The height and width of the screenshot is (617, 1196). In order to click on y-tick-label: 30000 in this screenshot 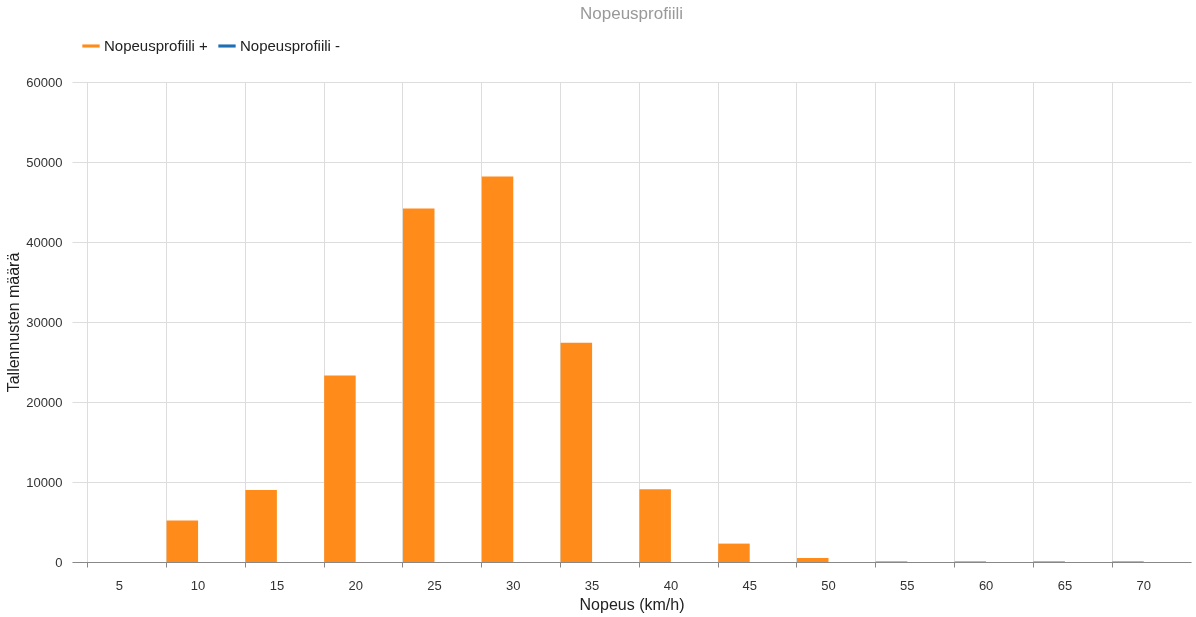, I will do `click(44, 322)`.